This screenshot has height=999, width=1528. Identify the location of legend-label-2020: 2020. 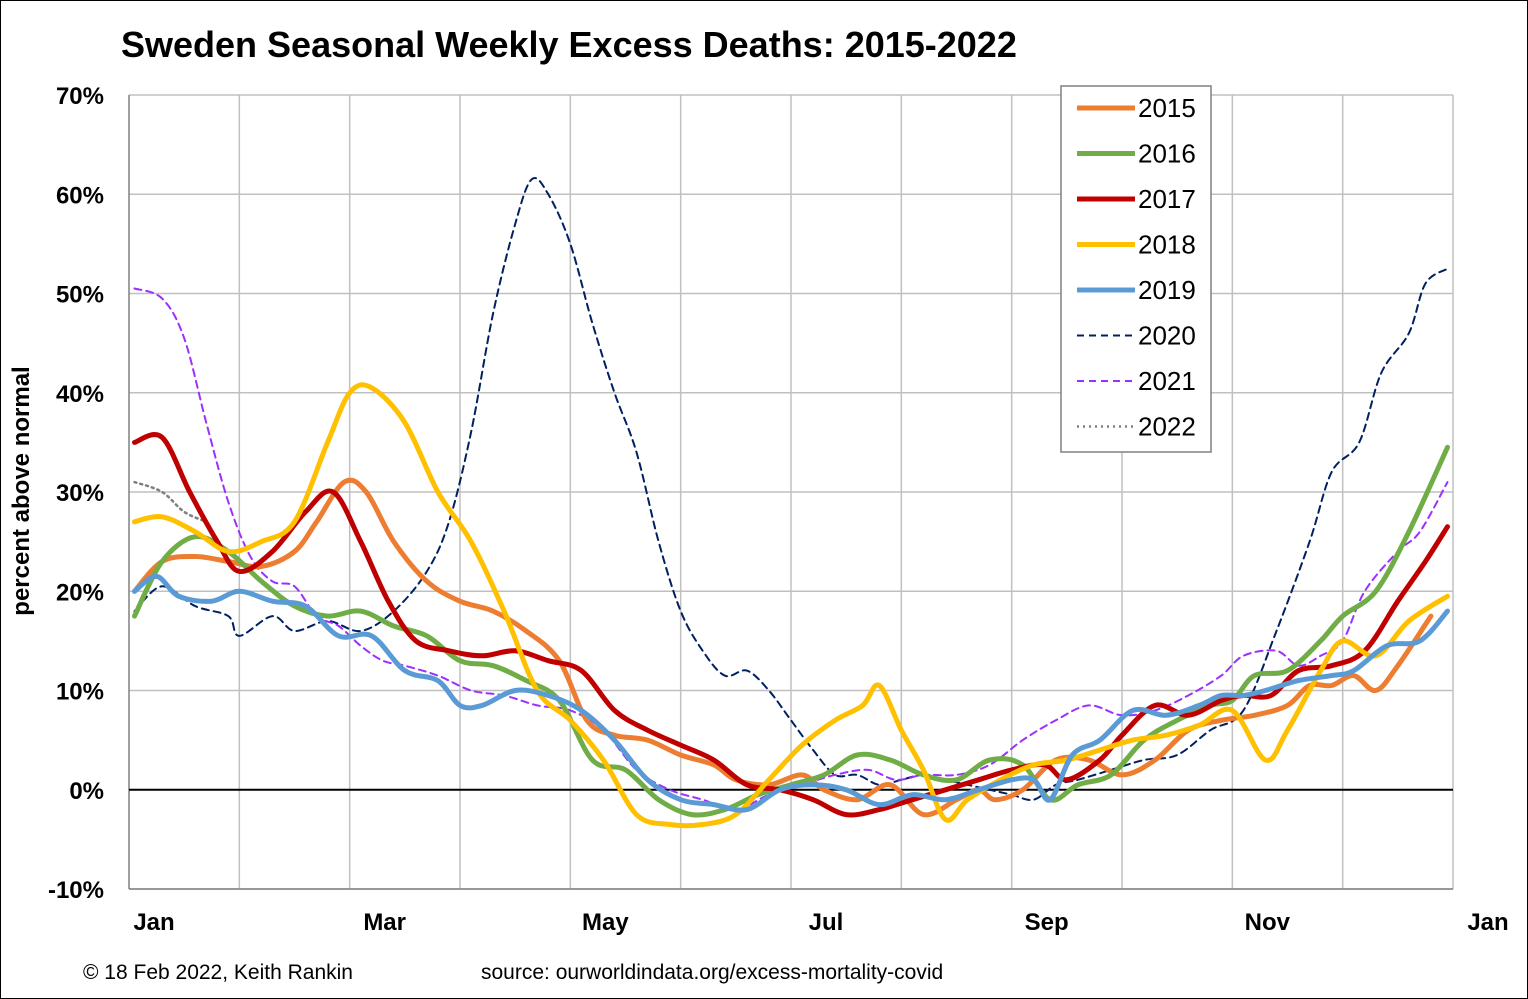
(1167, 336).